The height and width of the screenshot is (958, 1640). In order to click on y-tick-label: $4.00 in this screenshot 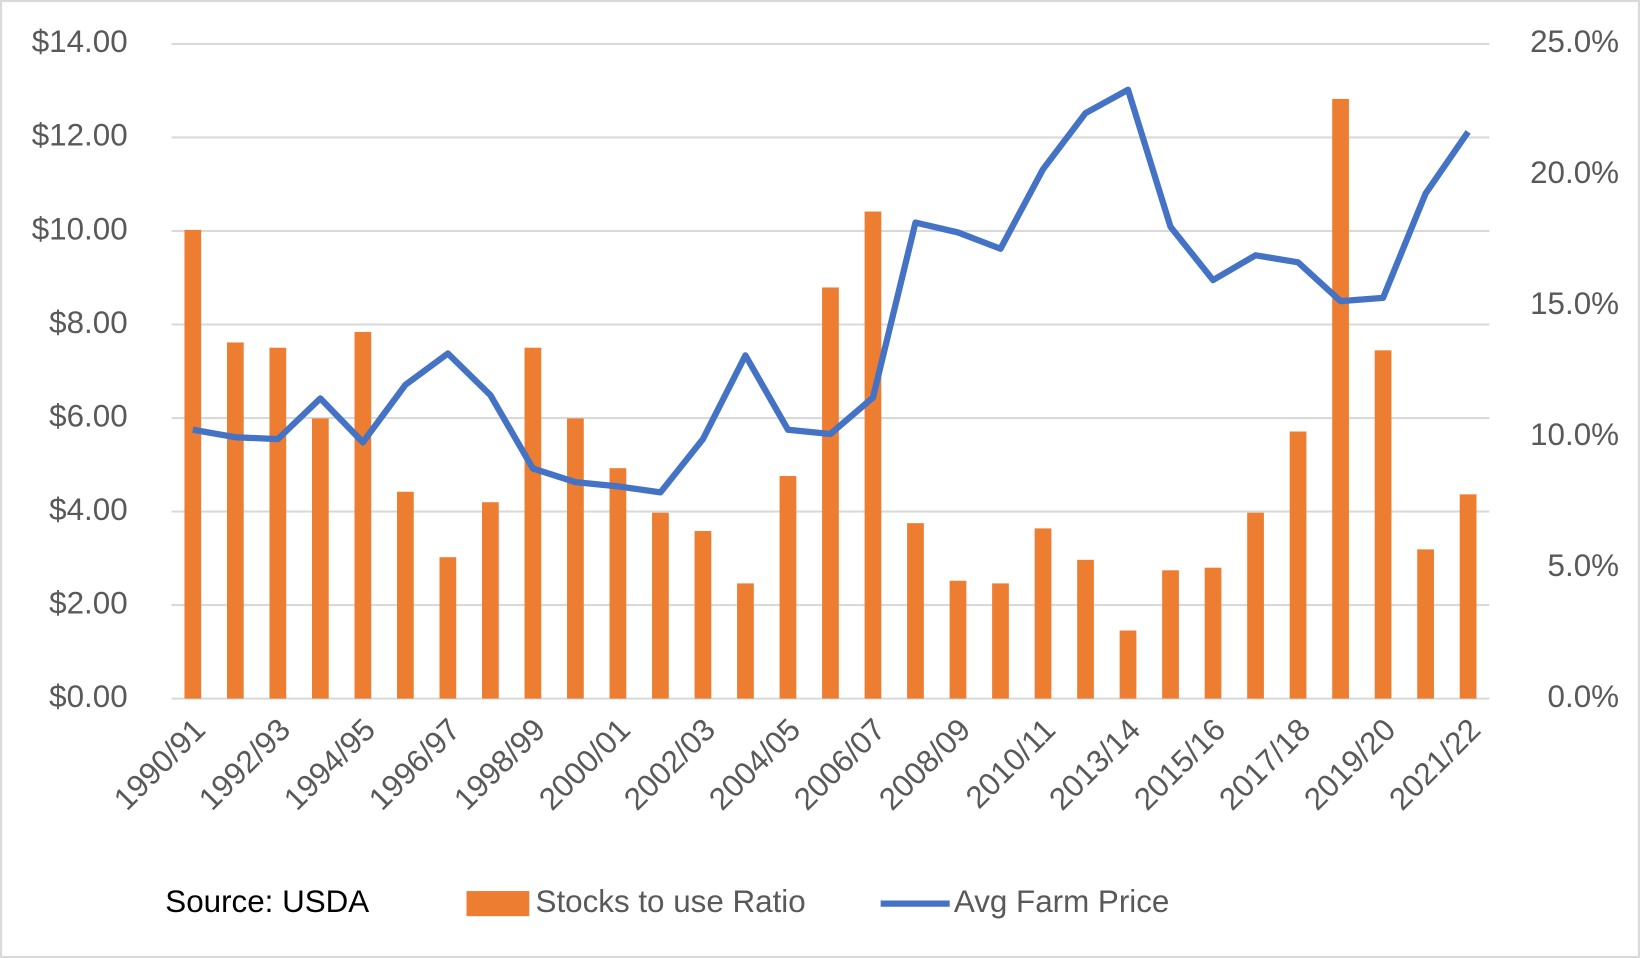, I will do `click(88, 509)`.